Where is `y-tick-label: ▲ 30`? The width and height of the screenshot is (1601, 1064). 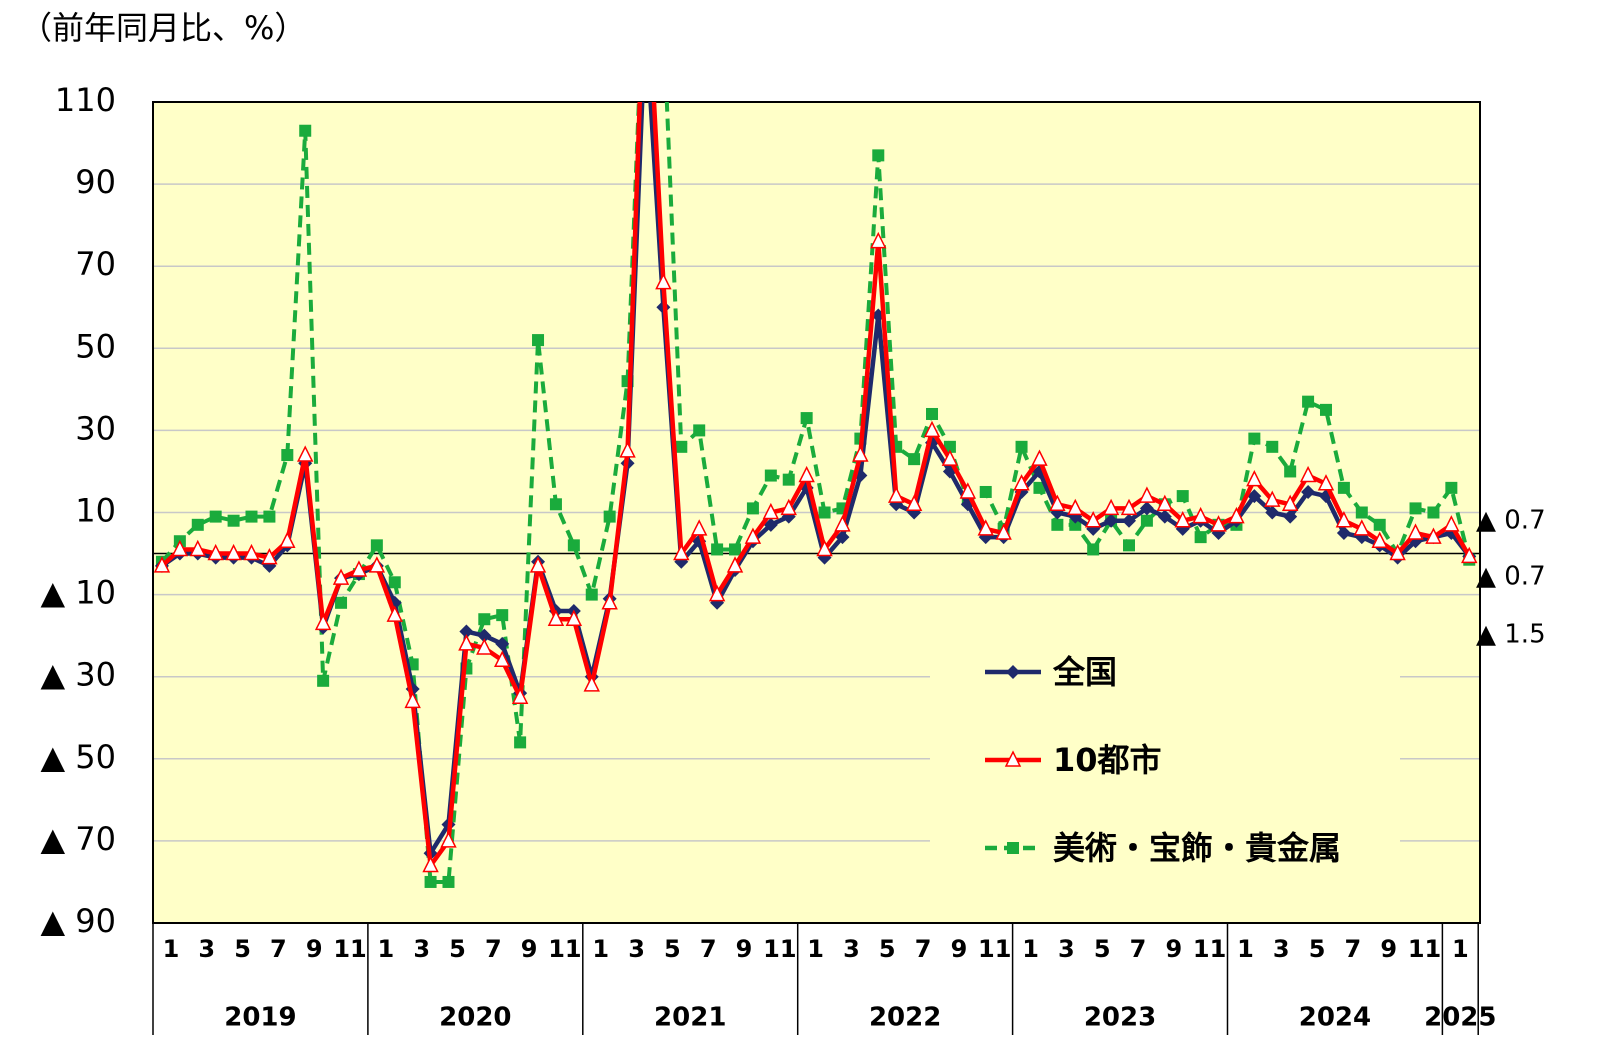 y-tick-label: ▲ 30 is located at coordinates (79, 675).